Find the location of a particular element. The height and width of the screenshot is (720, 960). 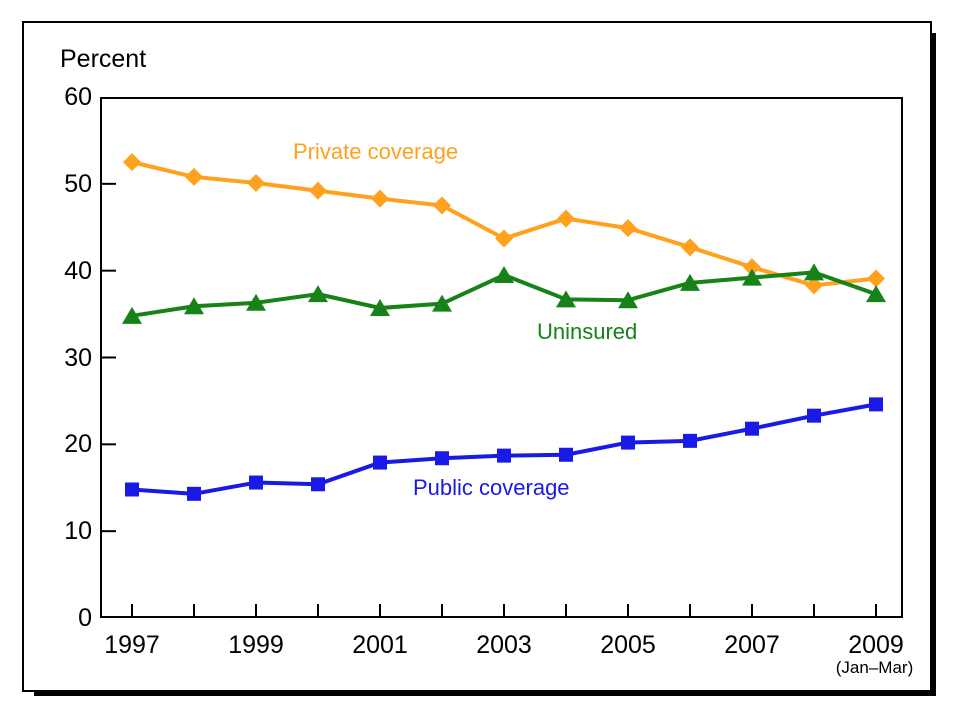

x-tick-label: 1999 is located at coordinates (256, 645).